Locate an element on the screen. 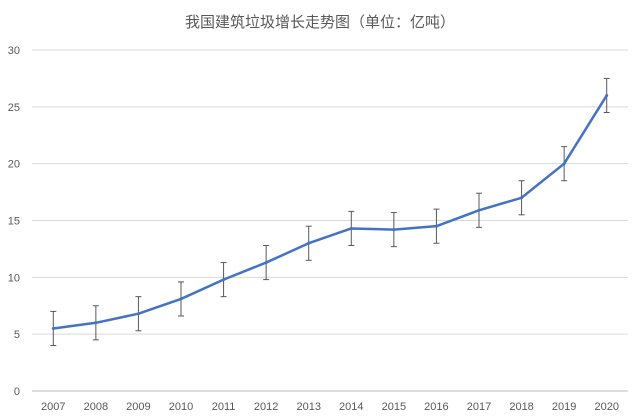  x-tick-label: 2020 is located at coordinates (606, 407).